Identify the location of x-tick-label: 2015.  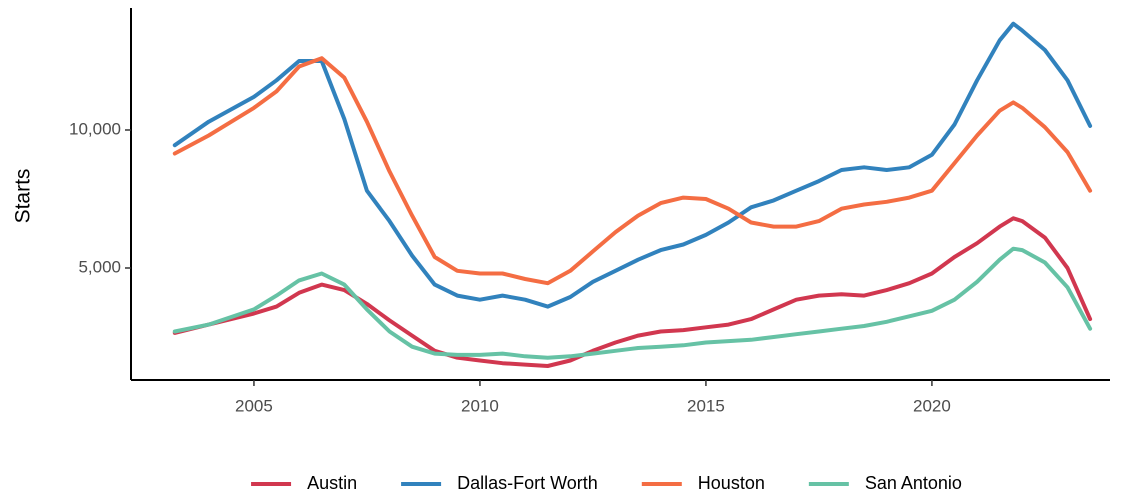
(706, 405).